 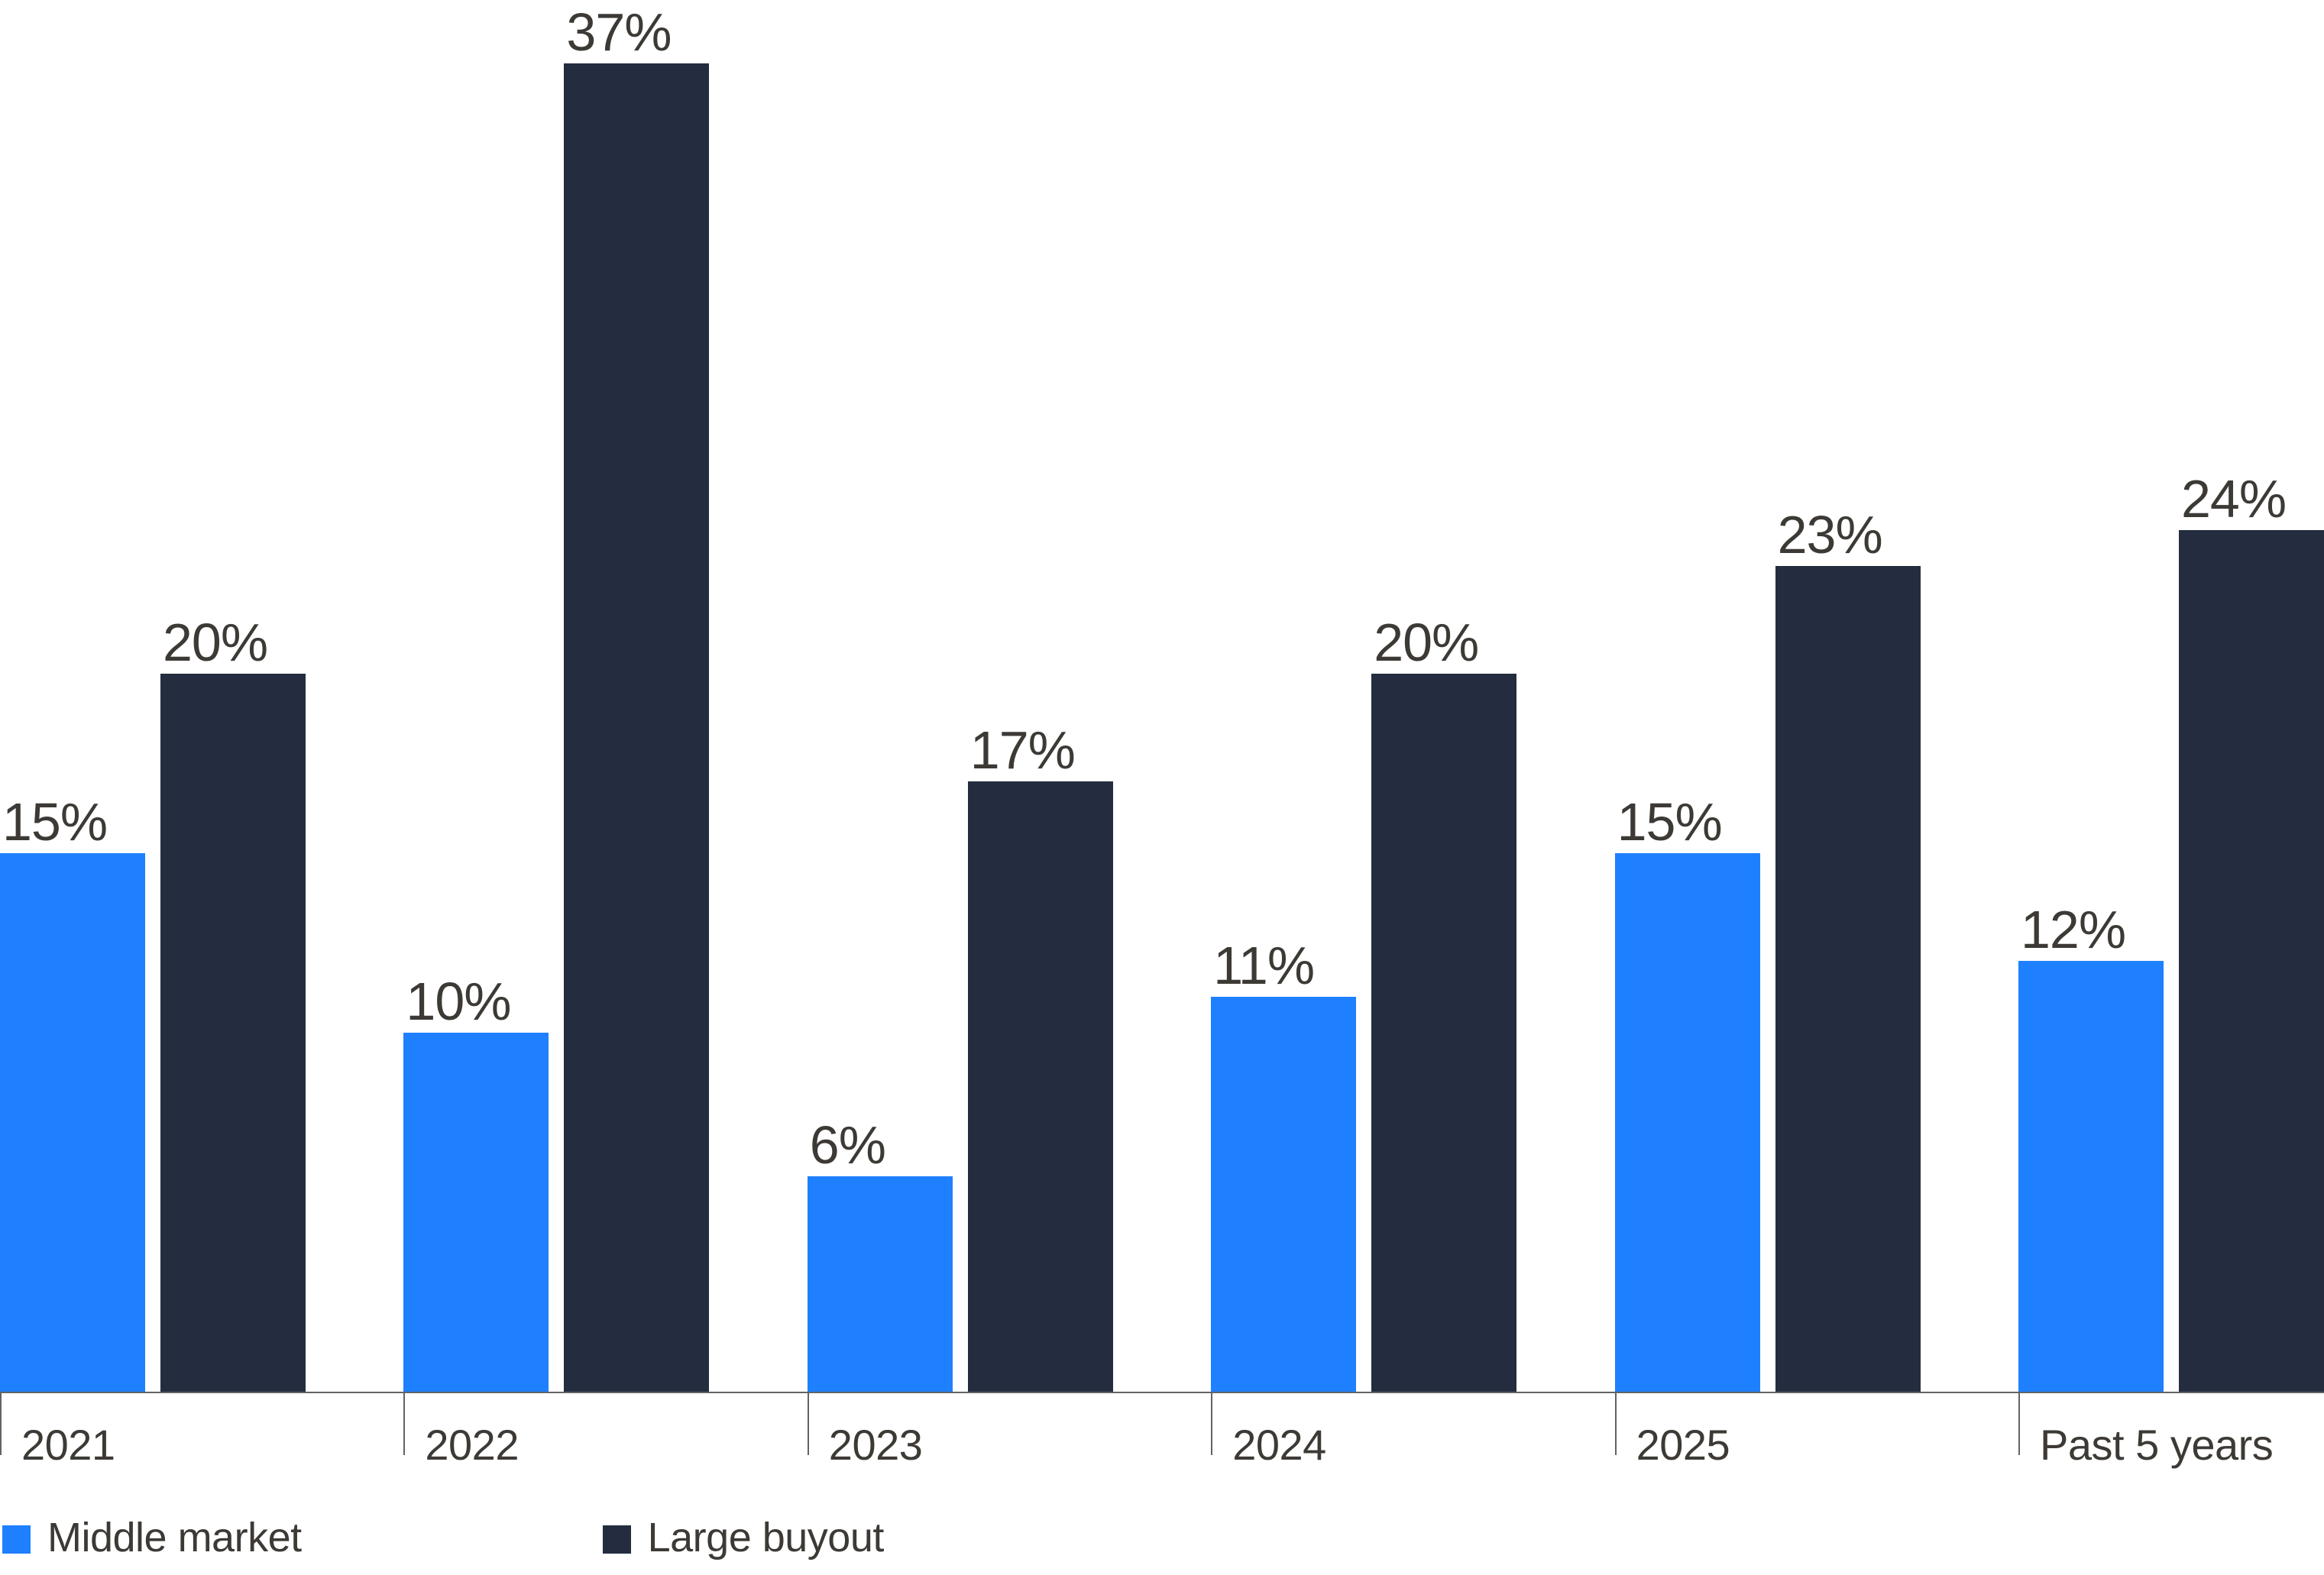 What do you see at coordinates (1162, 1393) in the screenshot?
I see `x-axis-line` at bounding box center [1162, 1393].